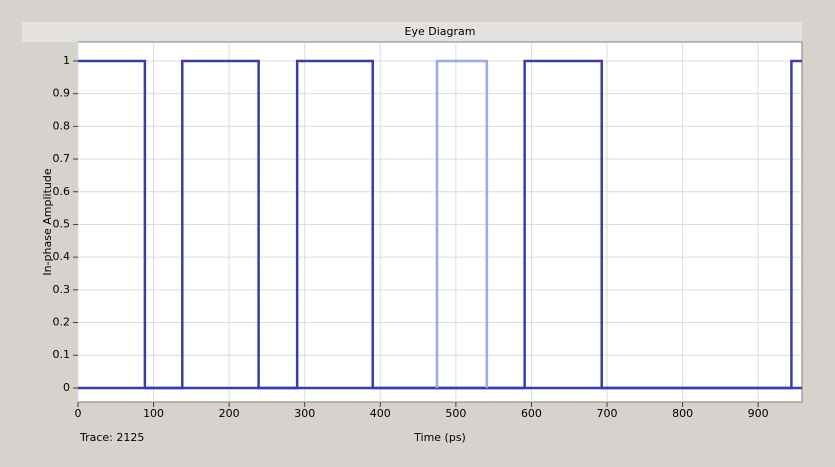  What do you see at coordinates (758, 413) in the screenshot?
I see `x-tick-label: 900` at bounding box center [758, 413].